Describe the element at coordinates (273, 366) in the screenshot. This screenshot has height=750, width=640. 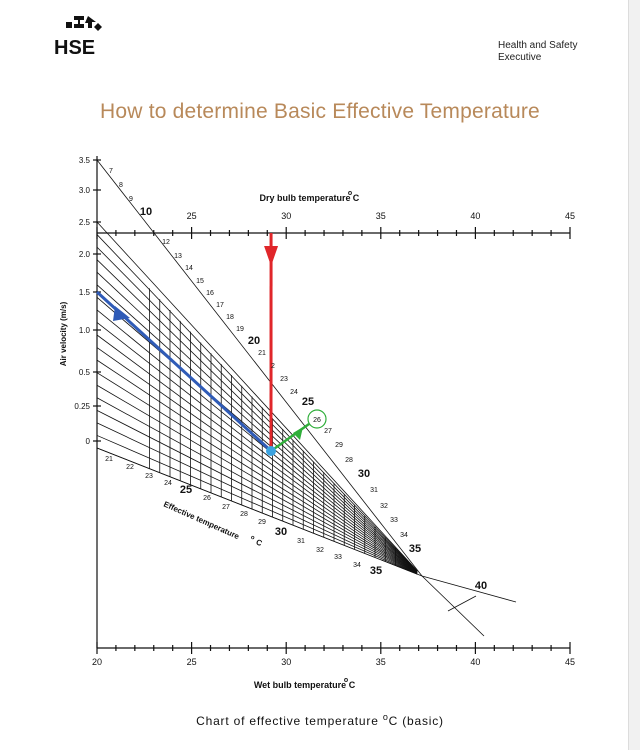
I see `upper-scale-label: 2` at that location.